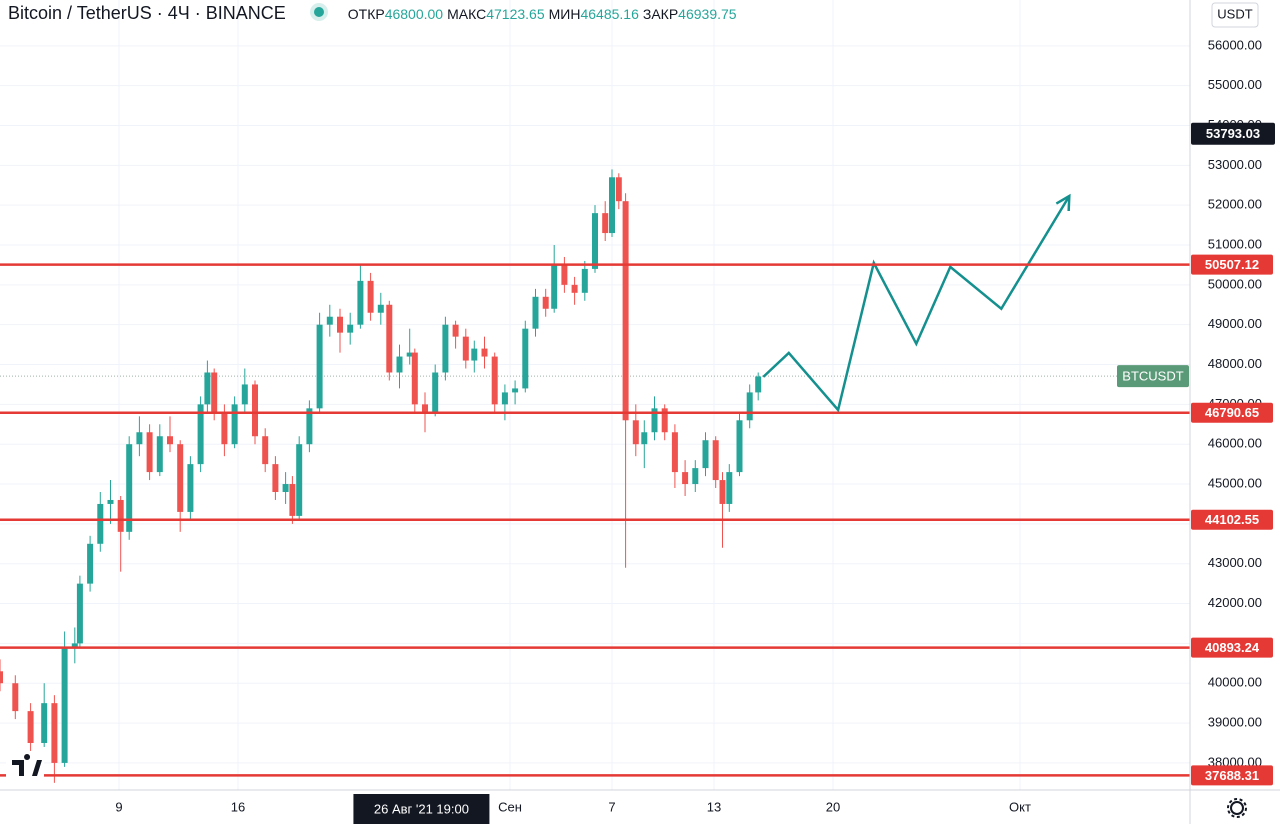 This screenshot has height=824, width=1280. I want to click on y-tick-label: 40000.00, so click(1235, 682).